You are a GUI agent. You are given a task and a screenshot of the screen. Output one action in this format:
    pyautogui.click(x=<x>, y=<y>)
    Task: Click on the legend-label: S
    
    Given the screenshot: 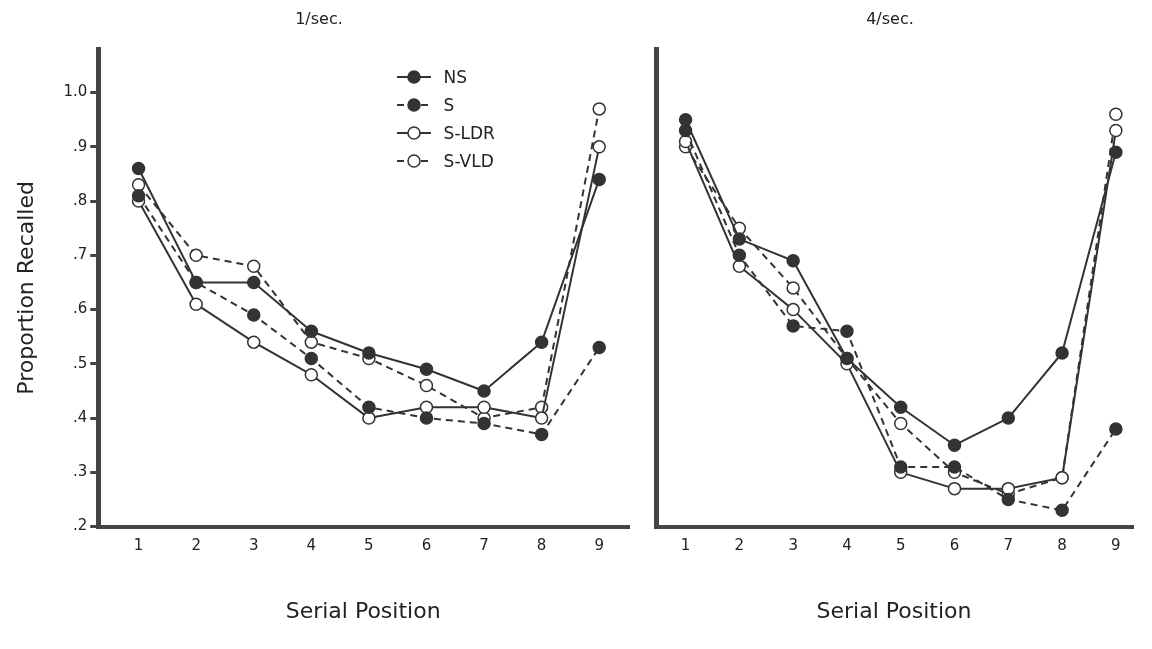 What is the action you would take?
    pyautogui.click(x=449, y=106)
    